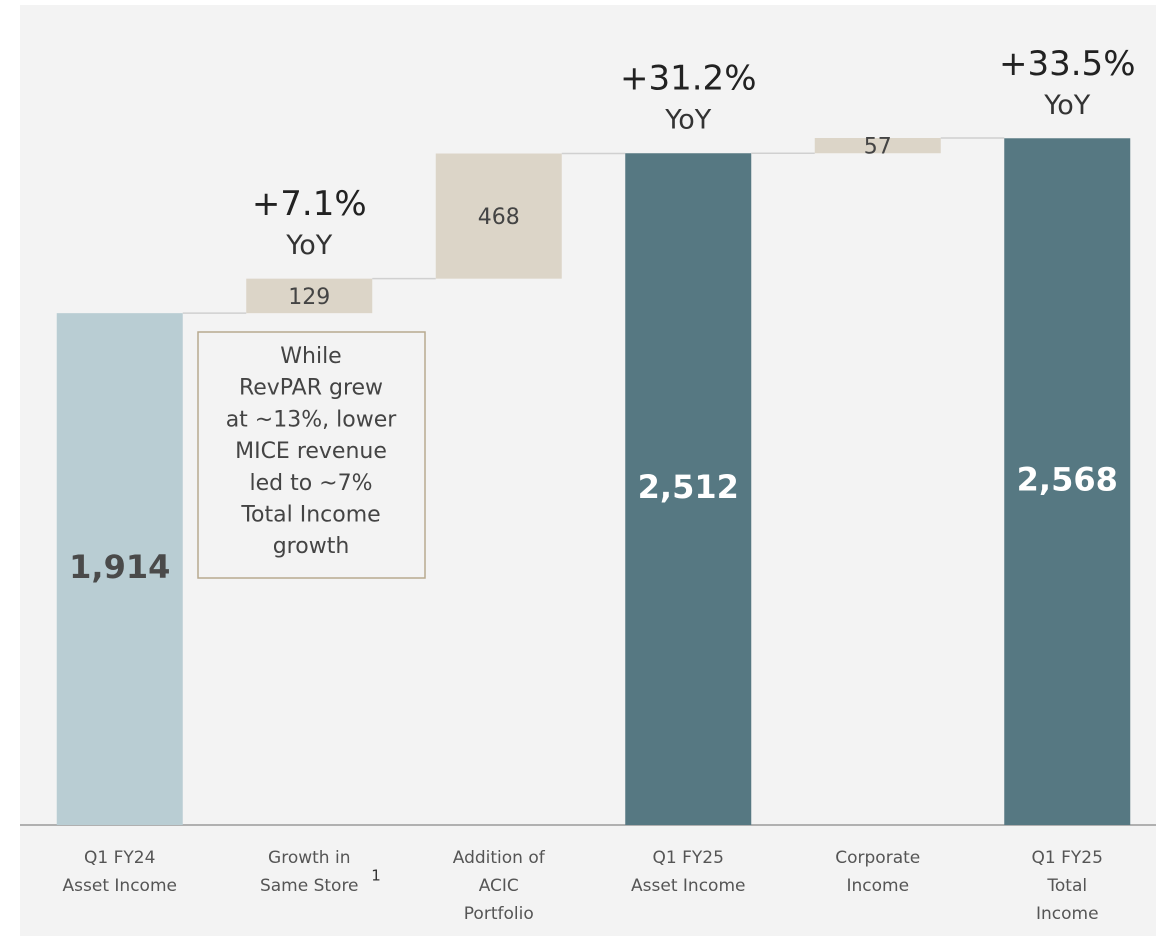 The height and width of the screenshot is (936, 1163). What do you see at coordinates (311, 451) in the screenshot?
I see `note-line: MICE revenue` at bounding box center [311, 451].